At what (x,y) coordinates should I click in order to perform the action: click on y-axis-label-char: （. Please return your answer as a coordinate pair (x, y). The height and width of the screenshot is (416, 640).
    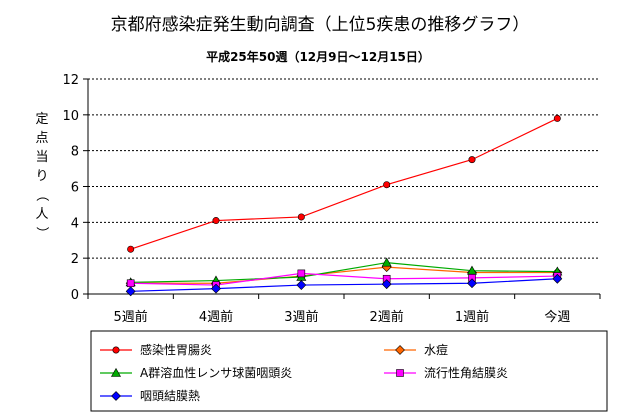
    Looking at the image, I should click on (41, 194).